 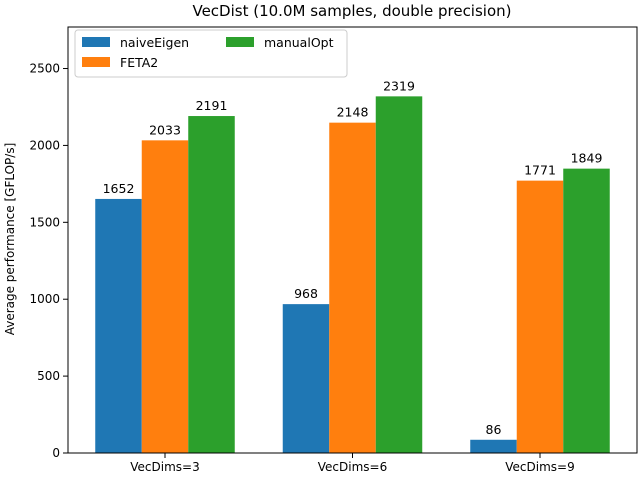 What do you see at coordinates (44, 299) in the screenshot?
I see `y-tick-label: 1000` at bounding box center [44, 299].